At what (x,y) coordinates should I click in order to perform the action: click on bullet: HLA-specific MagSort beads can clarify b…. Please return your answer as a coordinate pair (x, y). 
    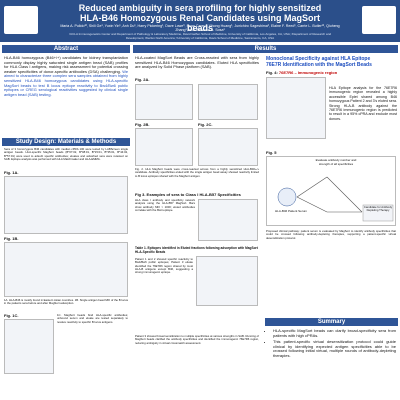
    Looking at the image, I should click on (334, 333).